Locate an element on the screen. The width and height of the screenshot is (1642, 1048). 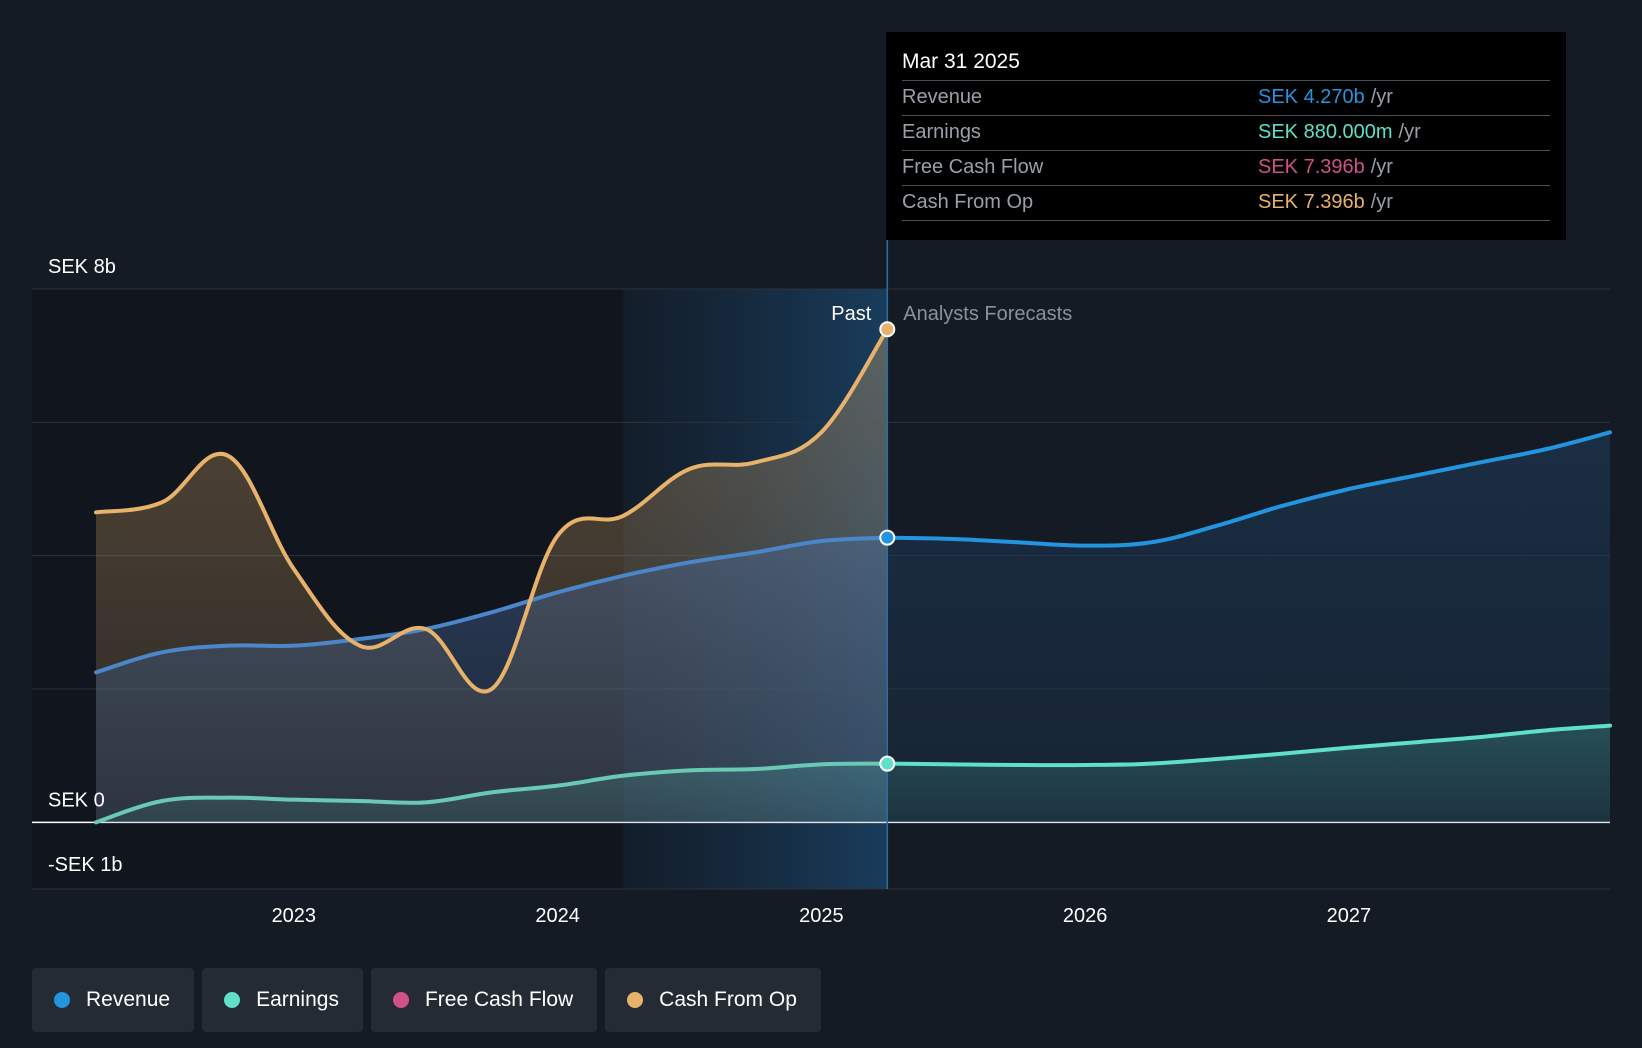
legend-label: Earnings is located at coordinates (297, 999).